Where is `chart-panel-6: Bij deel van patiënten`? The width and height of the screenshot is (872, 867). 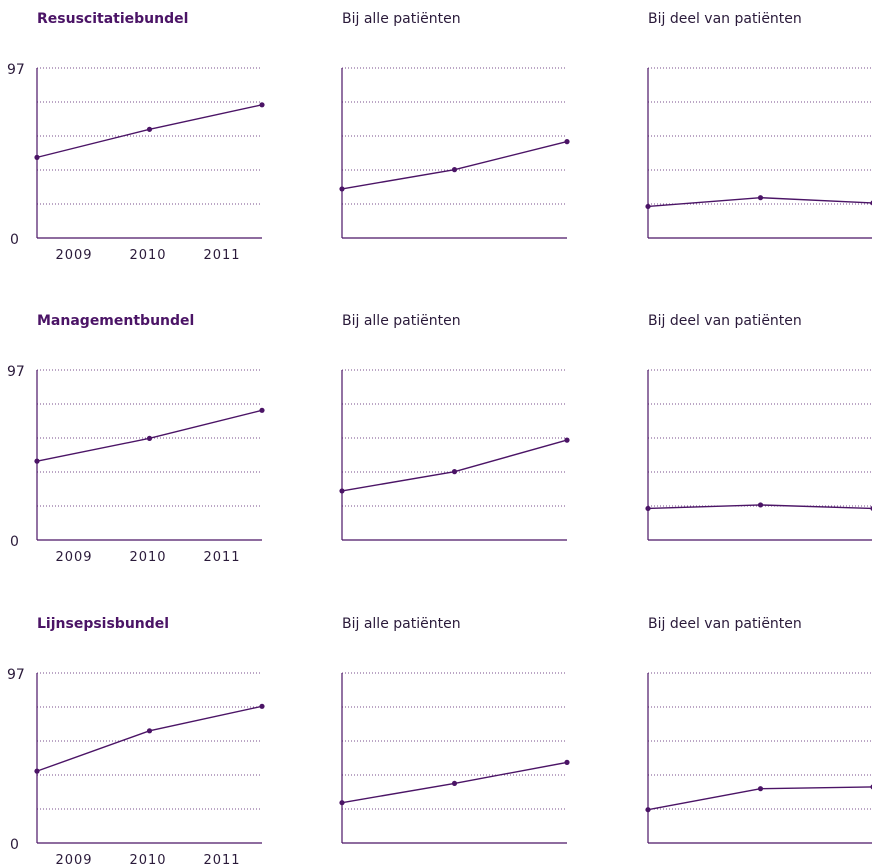
chart-panel-6: Bij deel van patiënten is located at coordinates (758, 427).